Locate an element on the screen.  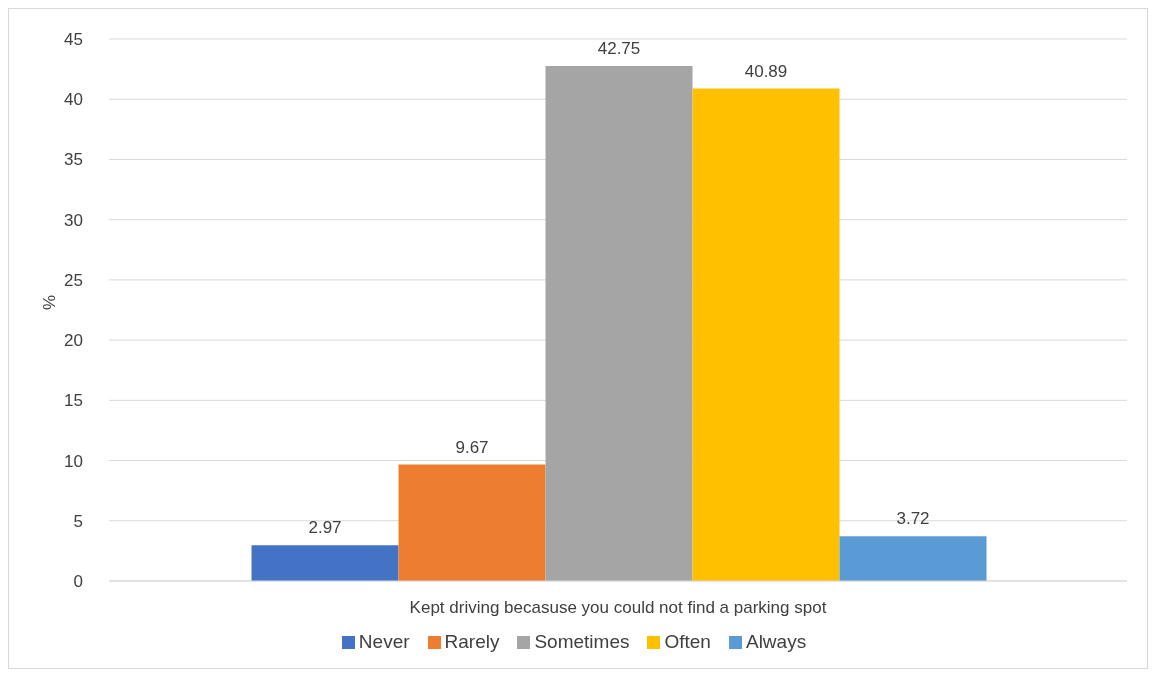
data-label: 9.67 is located at coordinates (472, 447).